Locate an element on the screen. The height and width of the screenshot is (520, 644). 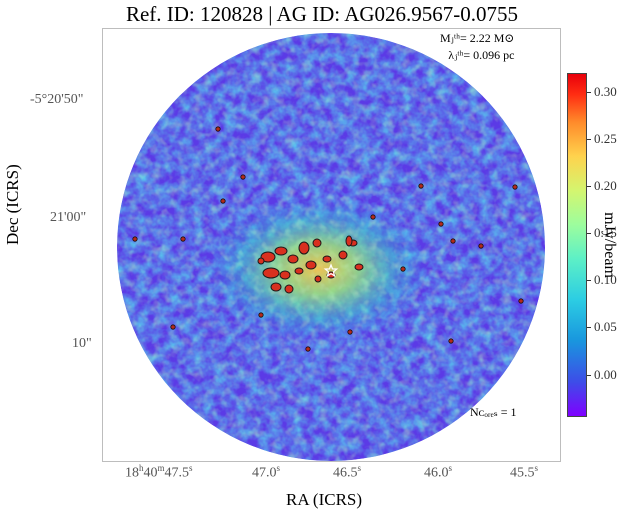
colorbar-tick-label: 0.00 is located at coordinates (605, 374).